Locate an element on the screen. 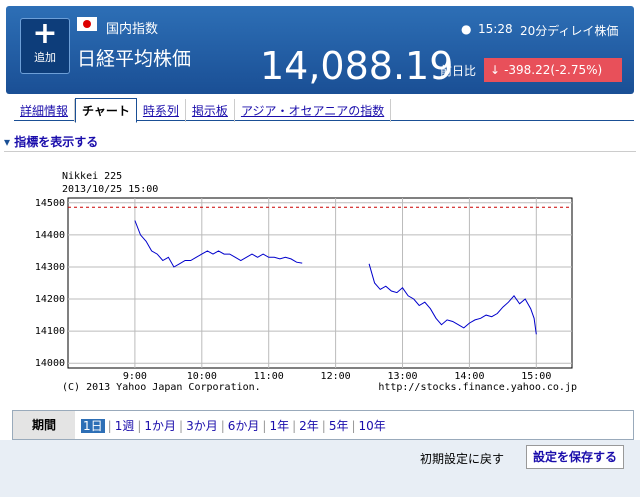 Image resolution: width=640 pixels, height=497 pixels. down-arrow: ↓ is located at coordinates (495, 70).